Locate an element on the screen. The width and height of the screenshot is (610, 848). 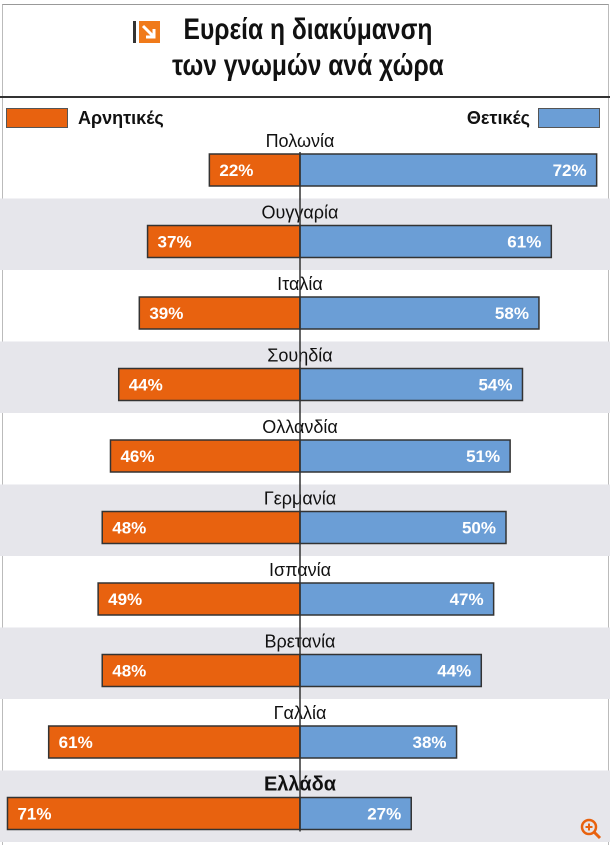
value-label-negative: 49% is located at coordinates (125, 599).